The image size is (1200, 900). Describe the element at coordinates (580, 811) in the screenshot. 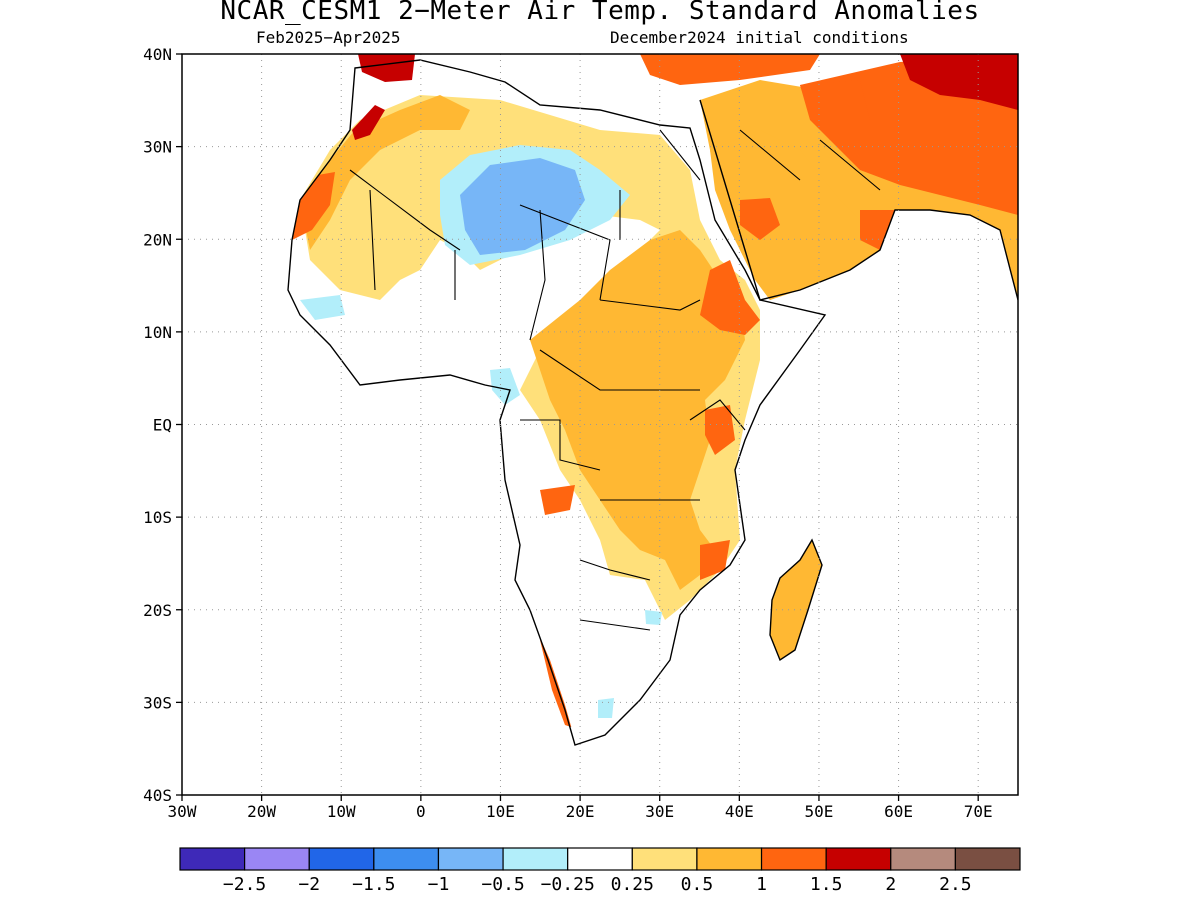

I see `lon-tick-label: 20E` at that location.